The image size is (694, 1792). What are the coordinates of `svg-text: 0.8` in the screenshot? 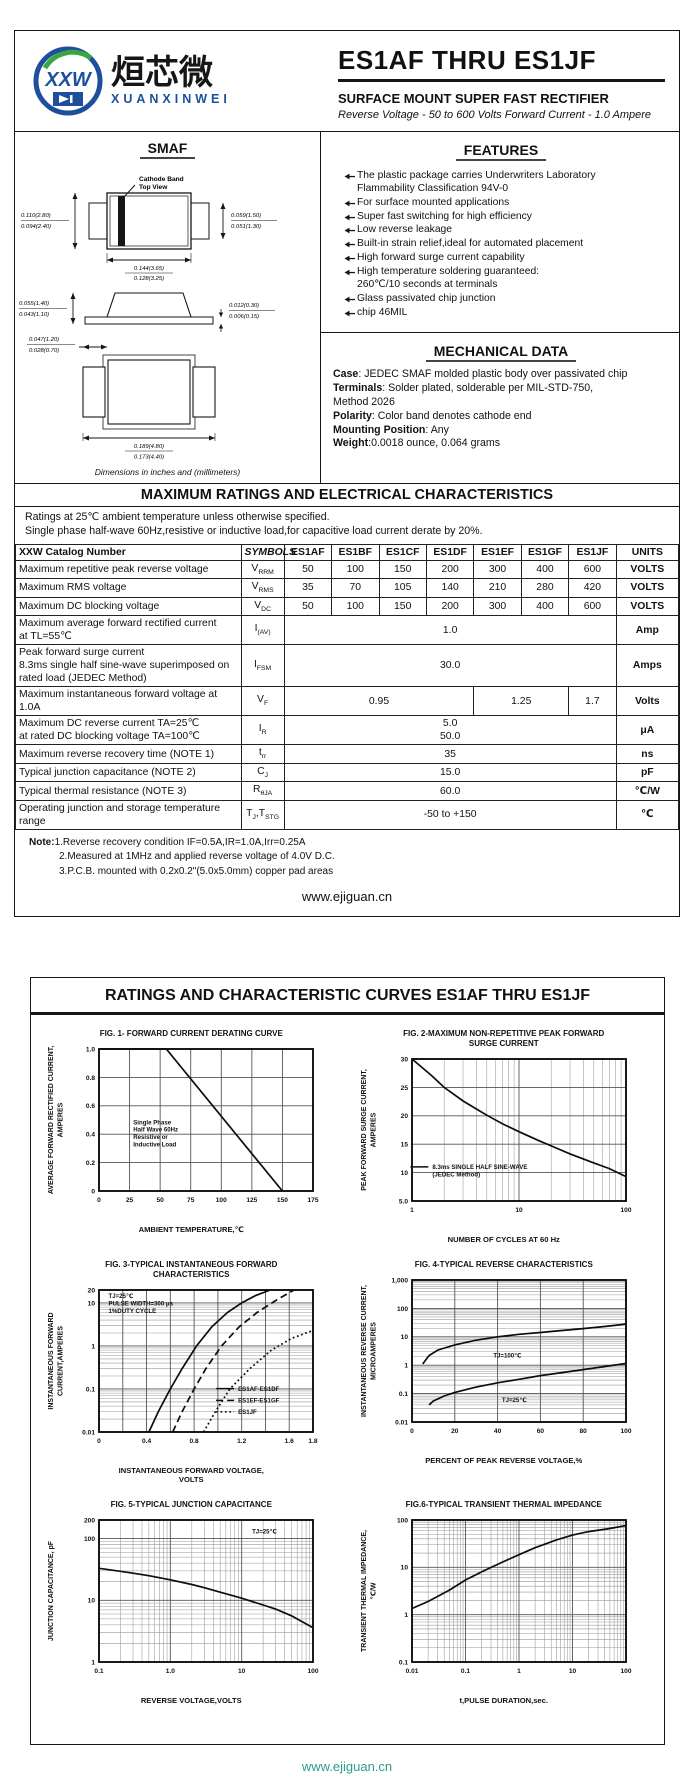 It's located at (194, 1441).